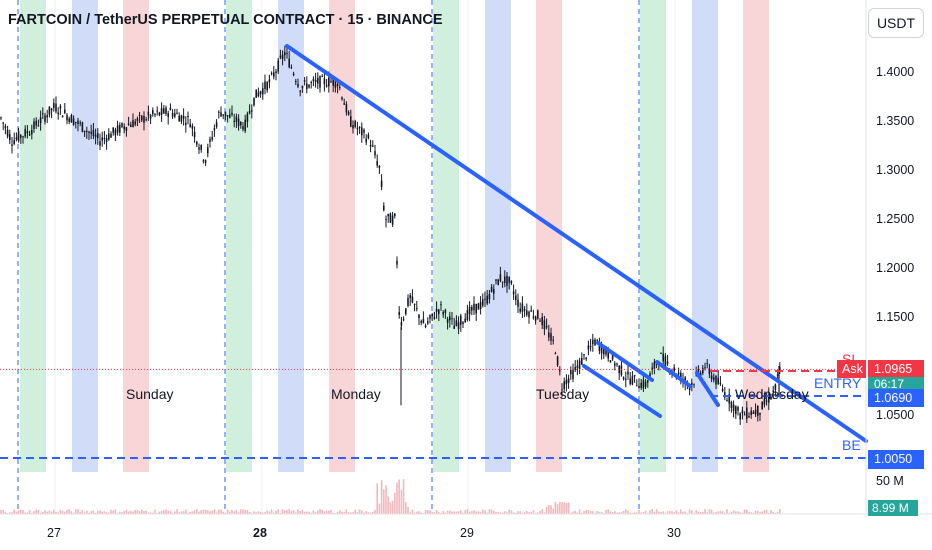 This screenshot has height=550, width=932. I want to click on currency-button: USDT, so click(896, 23).